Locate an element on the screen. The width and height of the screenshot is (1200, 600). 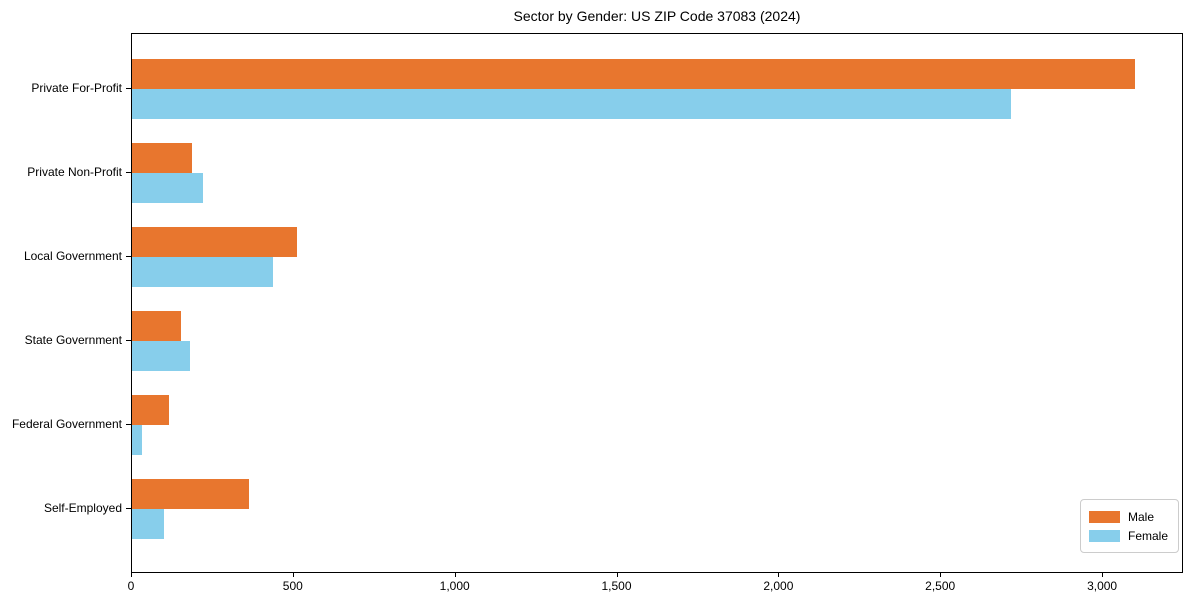
bar-male-state-government is located at coordinates (156, 326).